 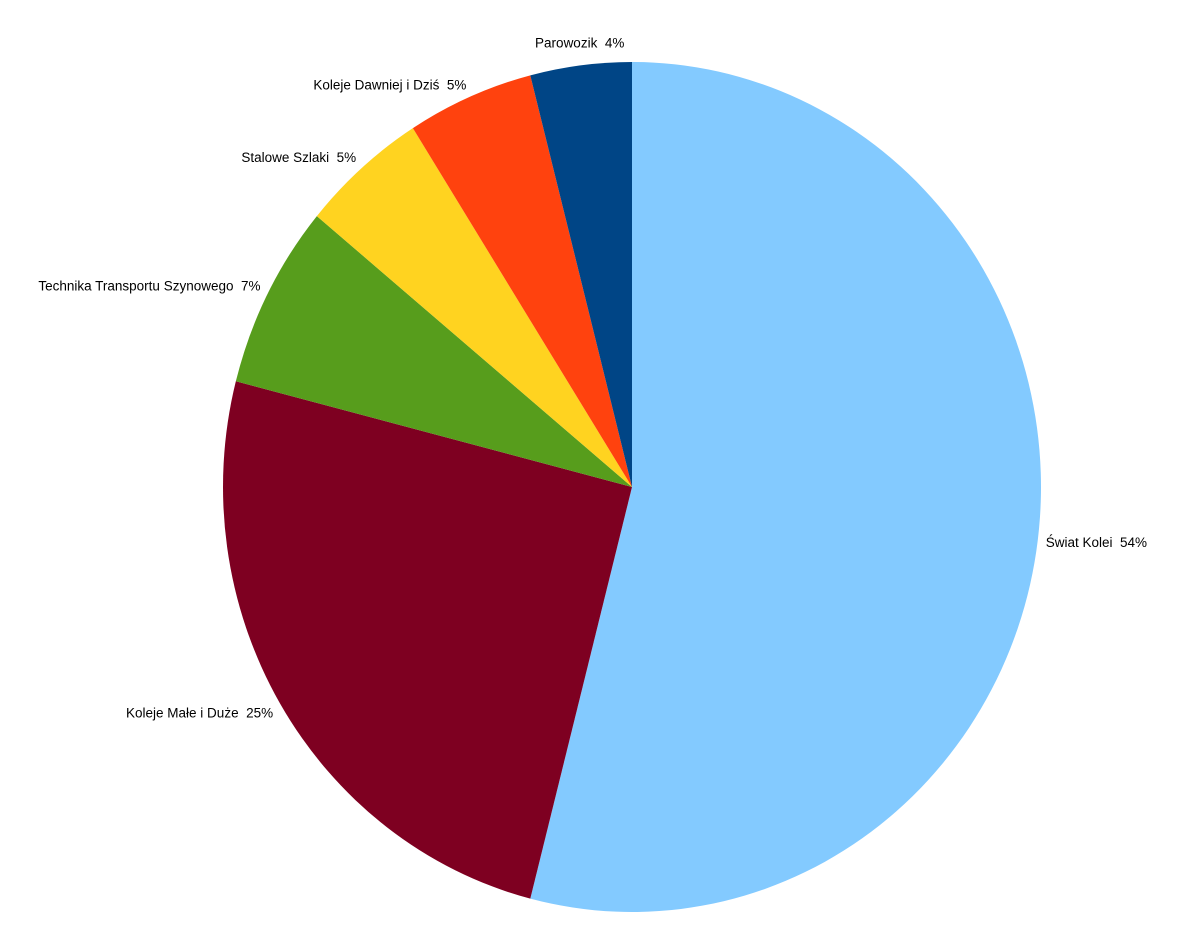 What do you see at coordinates (389, 85) in the screenshot?
I see `pie-label-koleje-dawniej-i-dzis: Koleje Dawniej i Dziś 5%` at bounding box center [389, 85].